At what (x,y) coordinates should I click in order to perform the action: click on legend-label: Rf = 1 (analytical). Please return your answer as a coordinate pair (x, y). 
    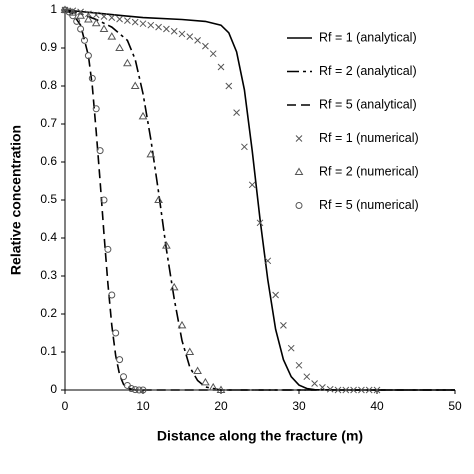
    Looking at the image, I should click on (368, 37).